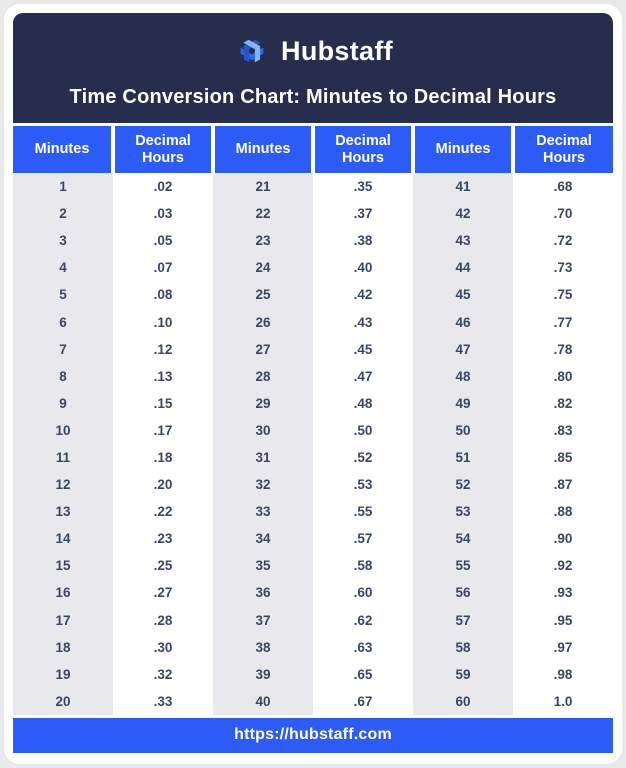 The width and height of the screenshot is (626, 768). What do you see at coordinates (563, 241) in the screenshot?
I see `decimal-hours-cell: .72` at bounding box center [563, 241].